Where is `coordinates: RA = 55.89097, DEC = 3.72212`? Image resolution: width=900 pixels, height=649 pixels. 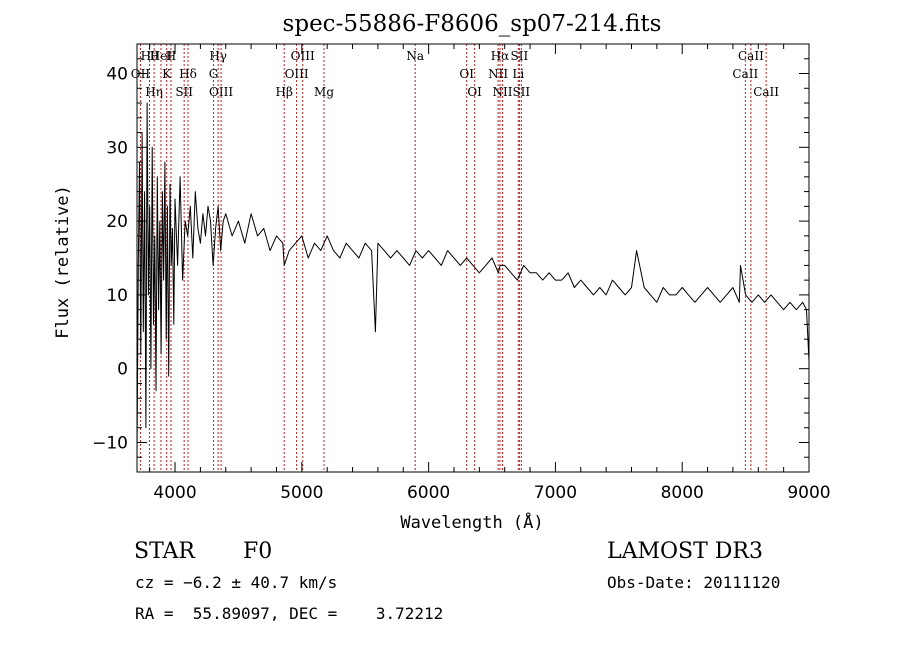
coordinates: RA = 55.89097, DEC = 3.72212 is located at coordinates (289, 613).